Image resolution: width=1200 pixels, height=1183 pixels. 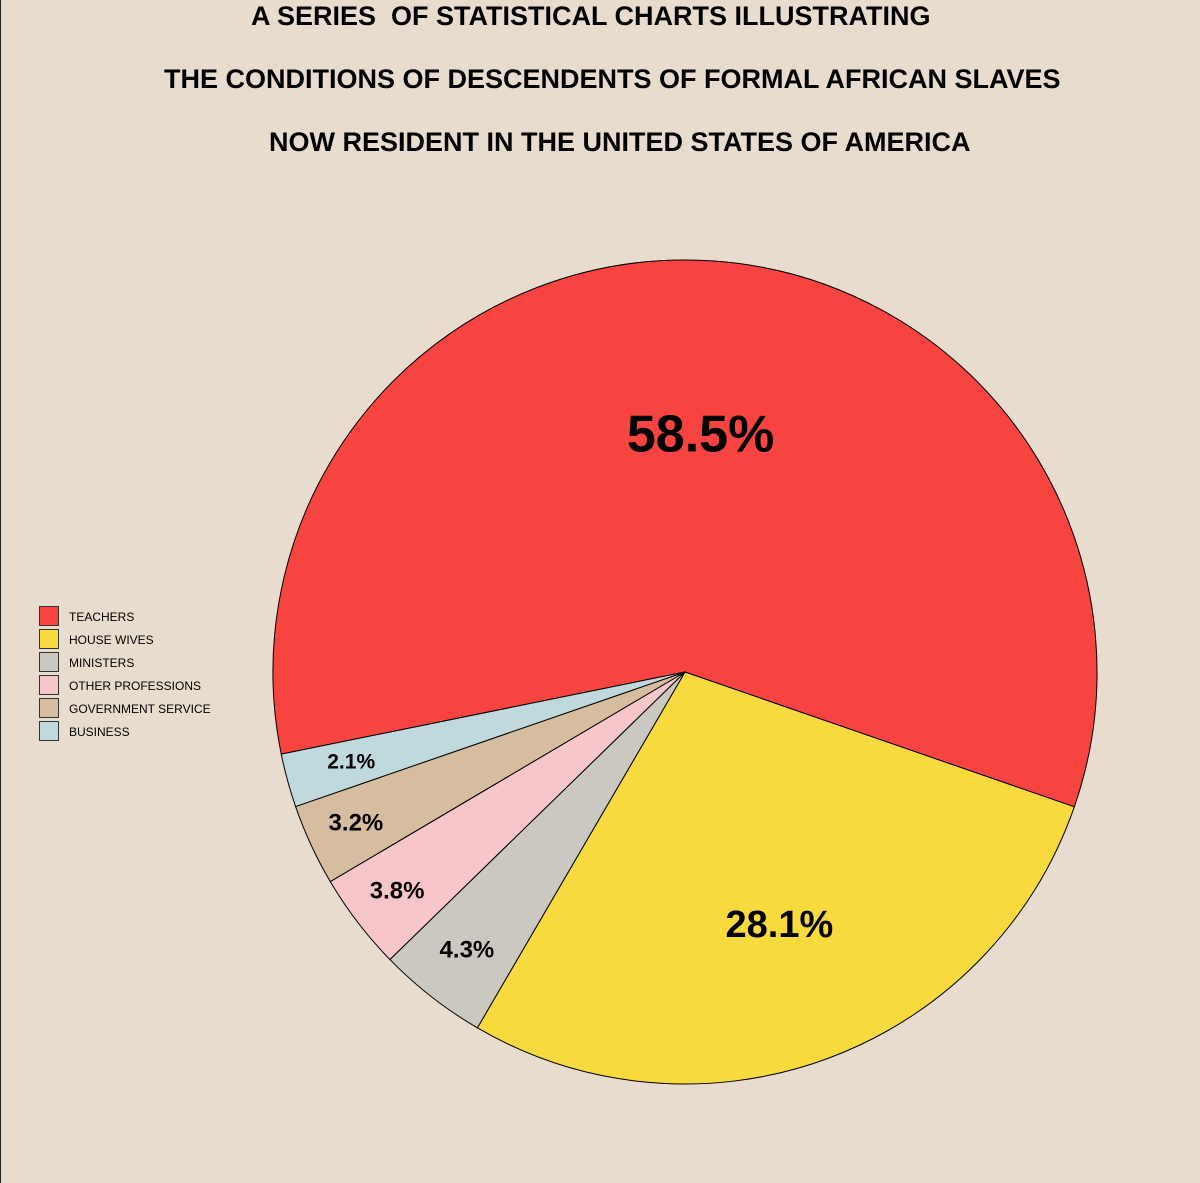 What do you see at coordinates (780, 925) in the screenshot?
I see `slice-label-house-wives: 28.1%` at bounding box center [780, 925].